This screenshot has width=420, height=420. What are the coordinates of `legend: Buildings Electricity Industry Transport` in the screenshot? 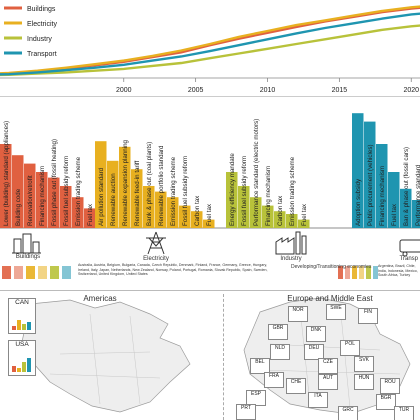 It's located at (30, 32).